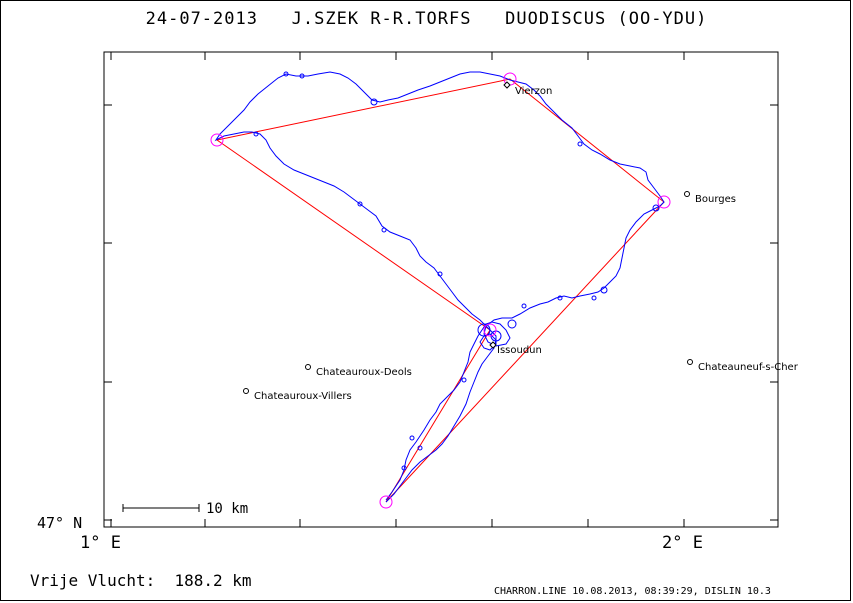 The width and height of the screenshot is (853, 603). I want to click on place-label-chateauroux-deols: Chateauroux-Deols, so click(364, 372).